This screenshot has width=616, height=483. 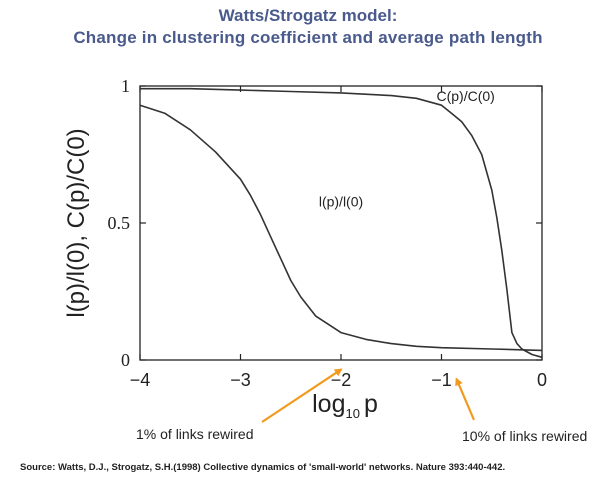 I want to click on x-axis-label-variable: p, so click(x=371, y=404).